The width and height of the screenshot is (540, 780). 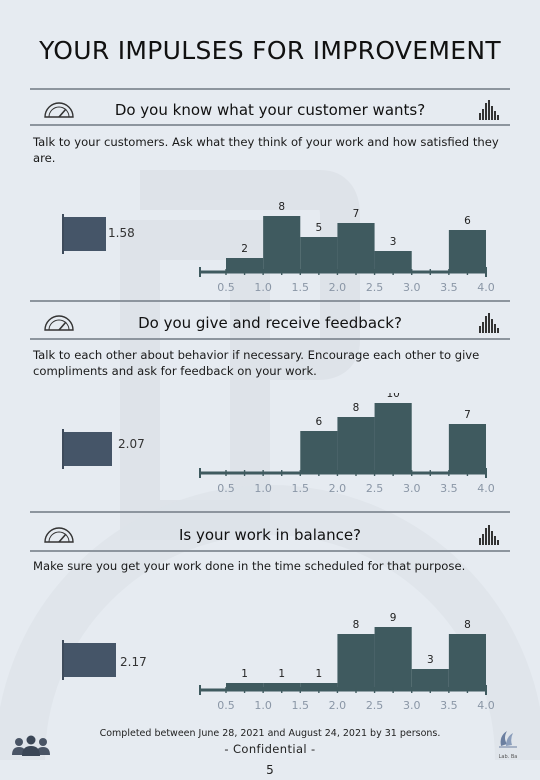 I want to click on average-score-value: 2.17, so click(x=133, y=662).